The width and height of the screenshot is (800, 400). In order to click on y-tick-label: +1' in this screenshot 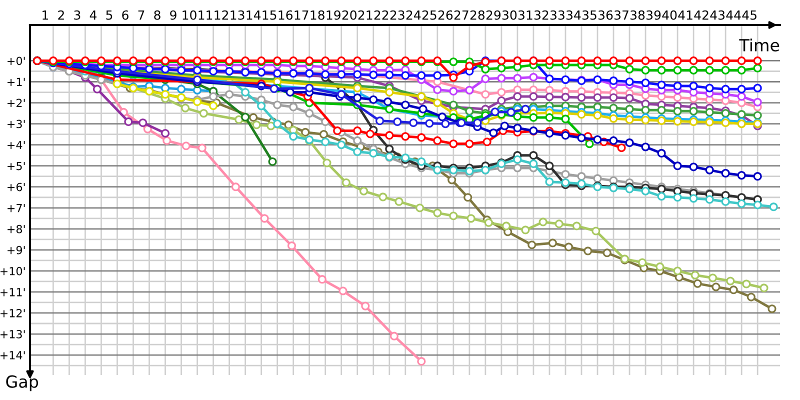, I will do `click(16, 82)`.